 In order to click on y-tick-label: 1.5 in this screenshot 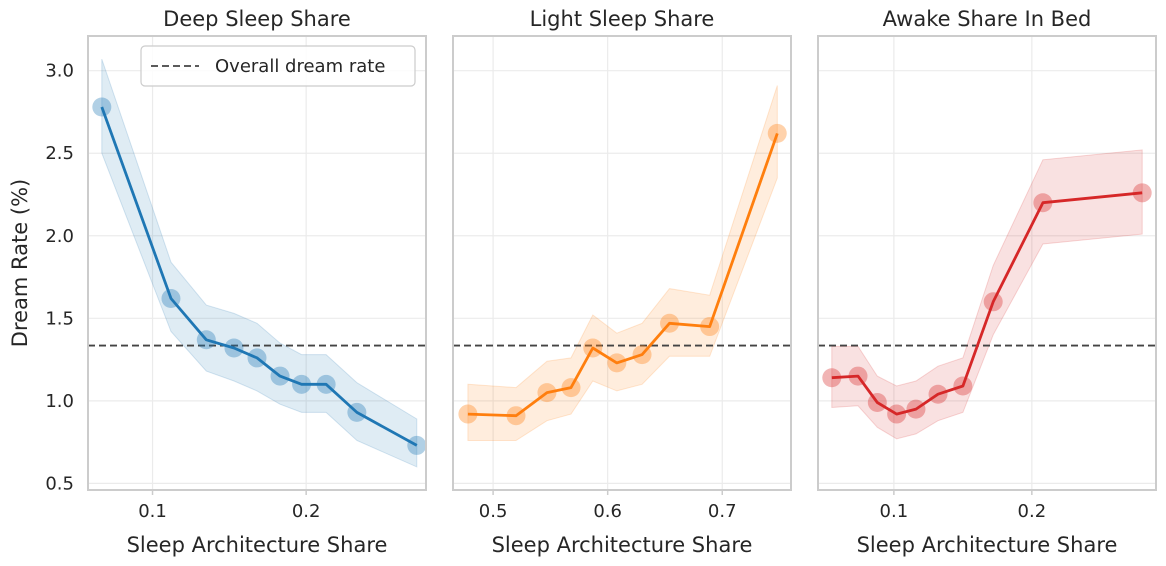, I will do `click(59, 318)`.